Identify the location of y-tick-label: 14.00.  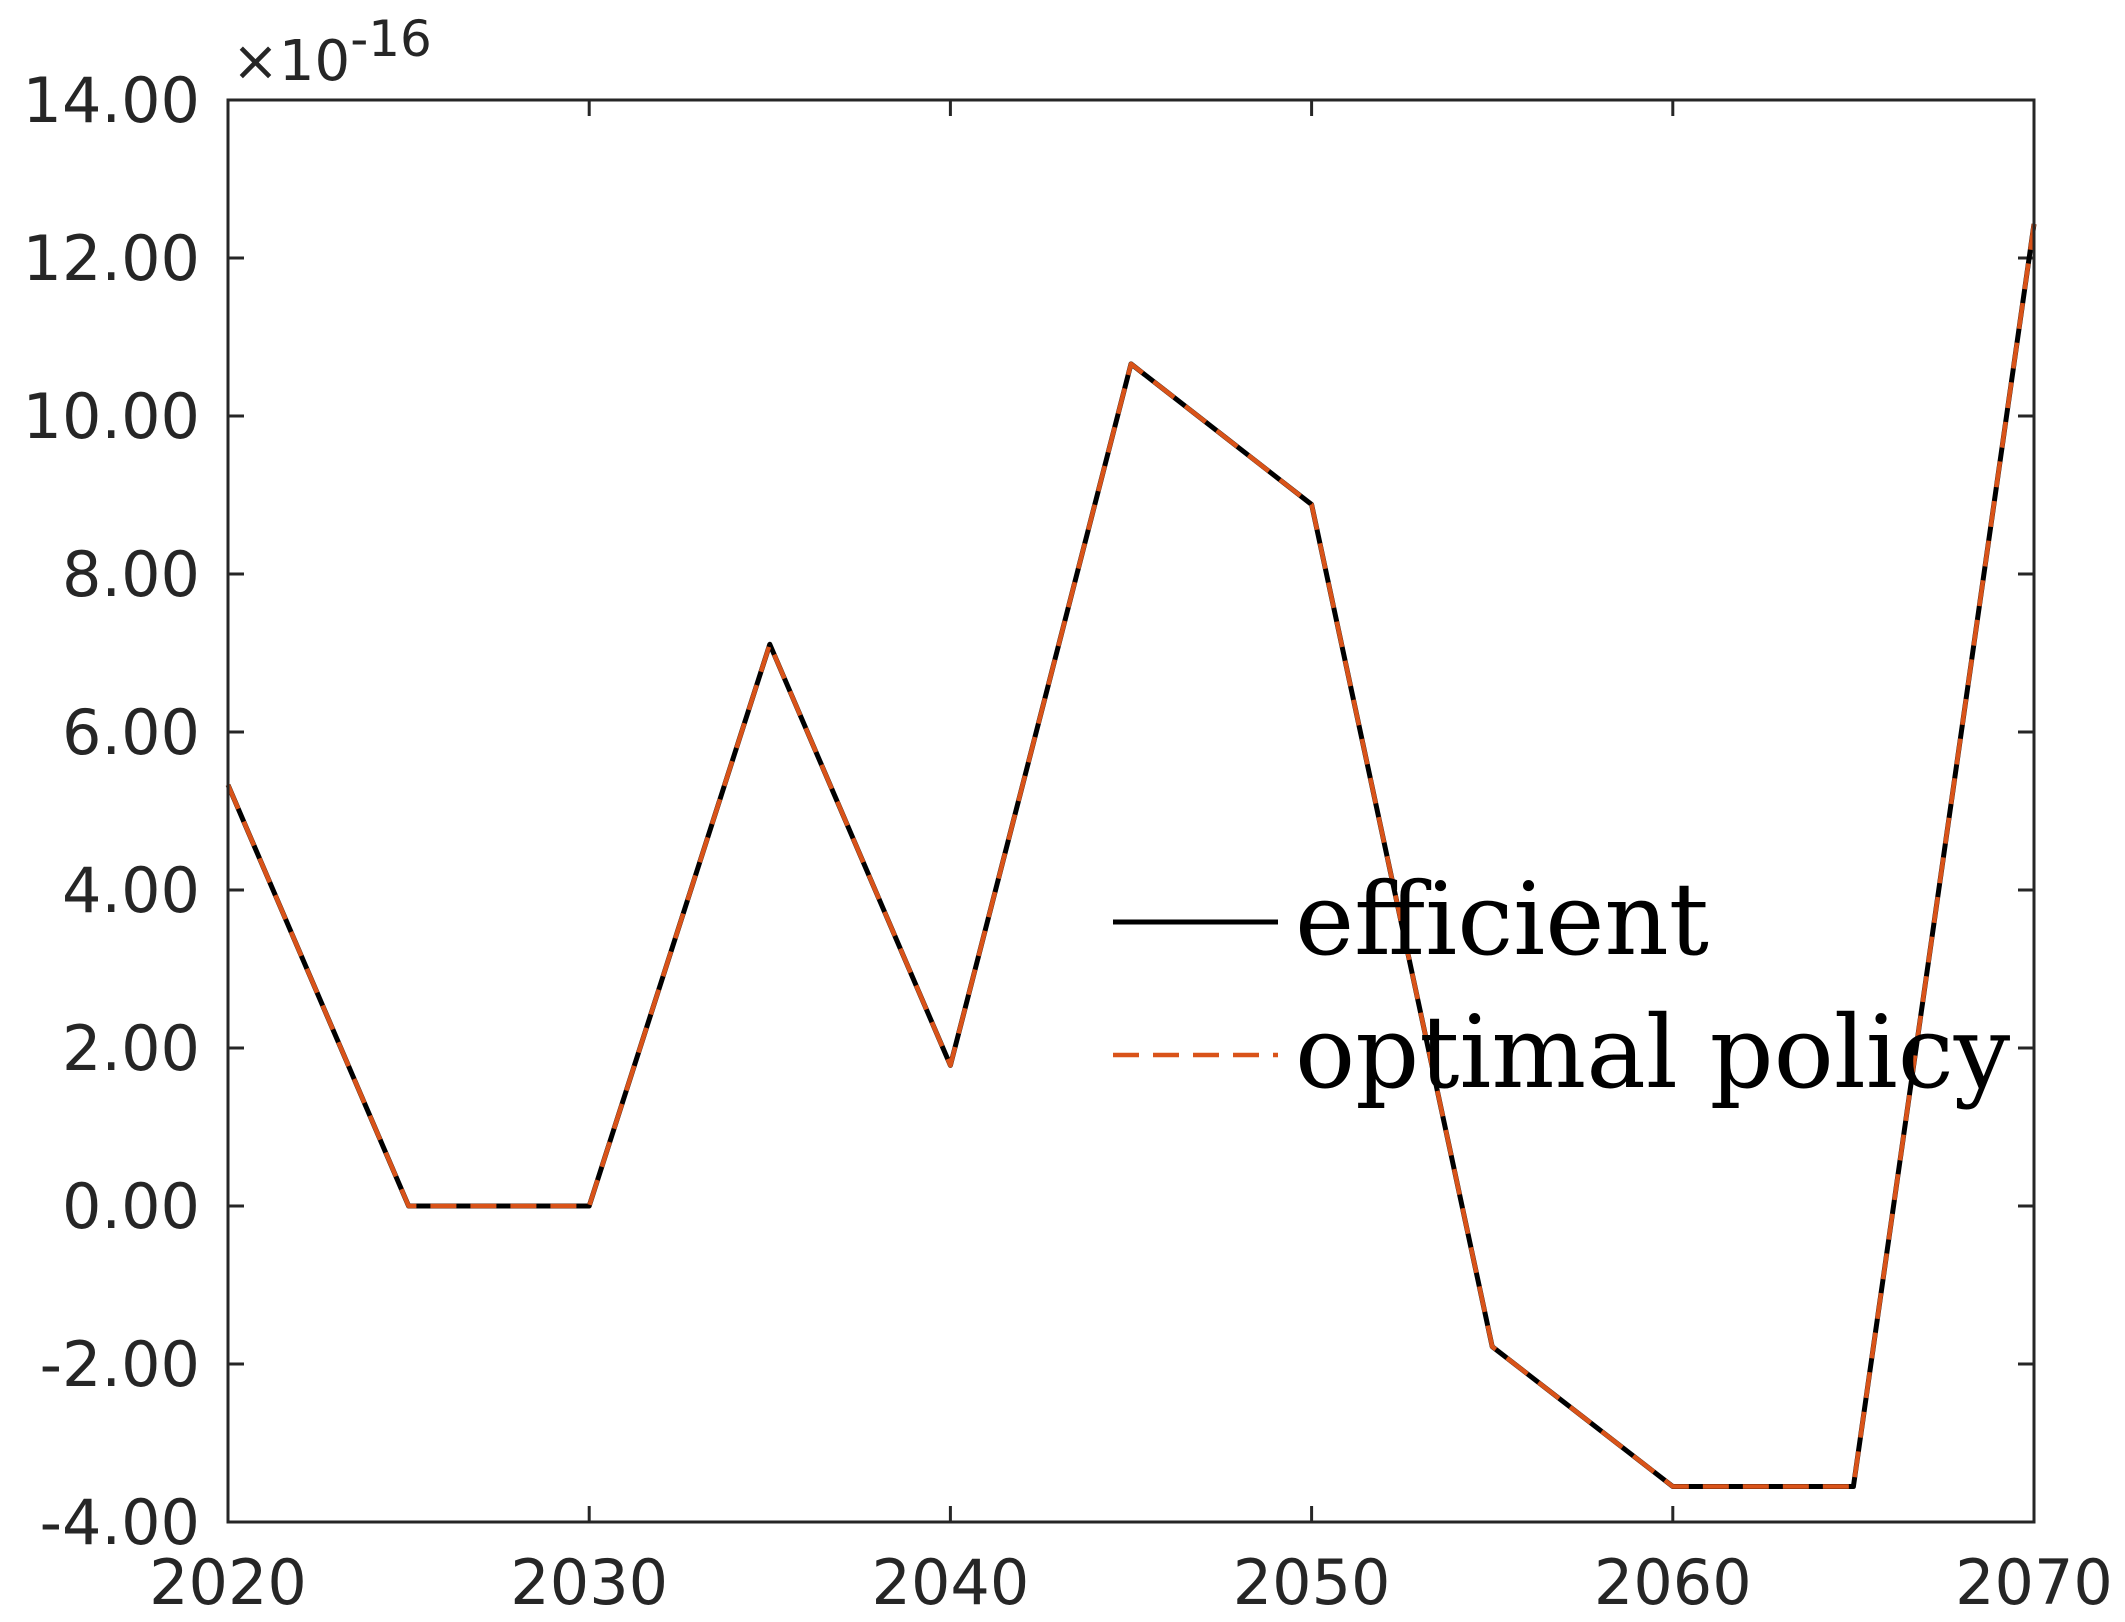
(112, 100).